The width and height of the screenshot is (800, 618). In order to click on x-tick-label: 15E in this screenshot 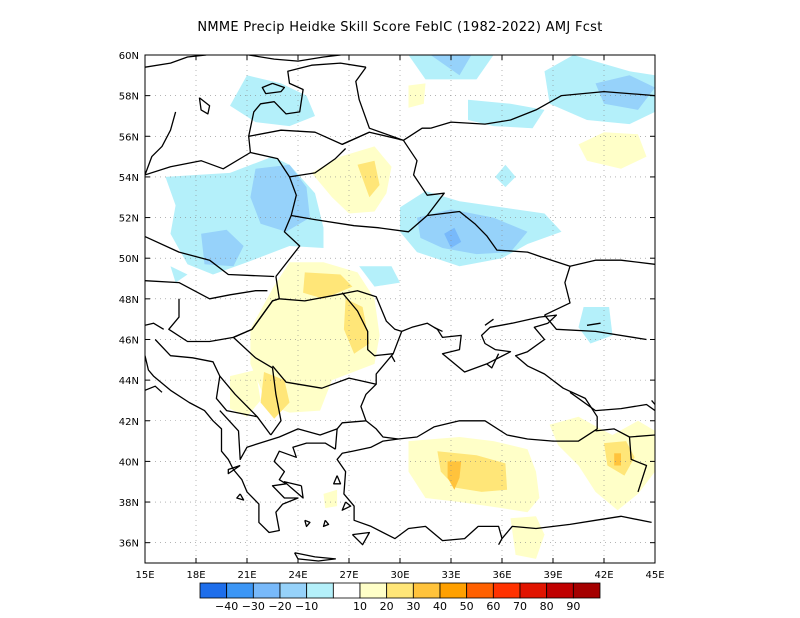, I will do `click(144, 575)`.